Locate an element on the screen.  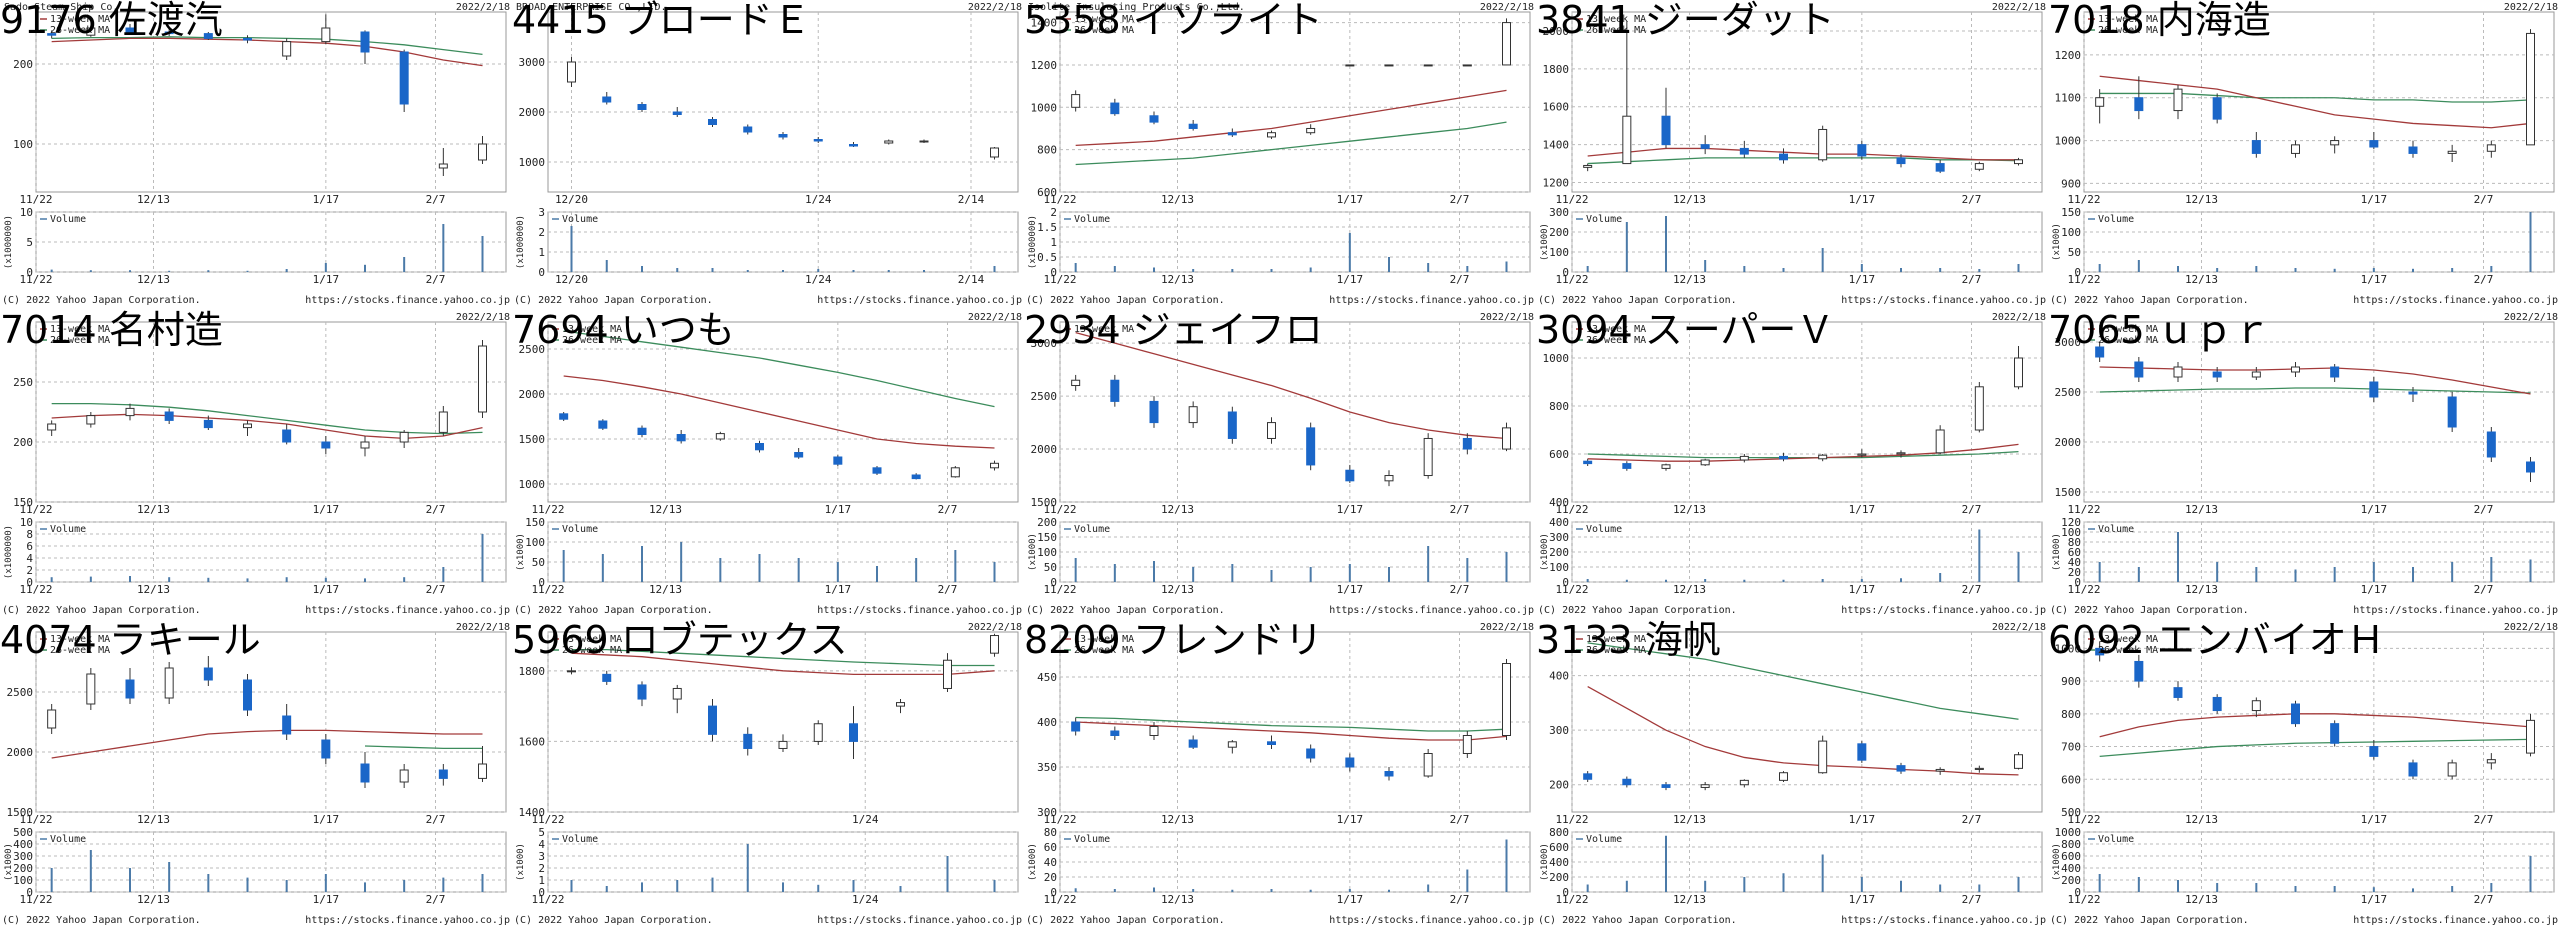
volume-tick-label: 60 is located at coordinates (2074, 552).